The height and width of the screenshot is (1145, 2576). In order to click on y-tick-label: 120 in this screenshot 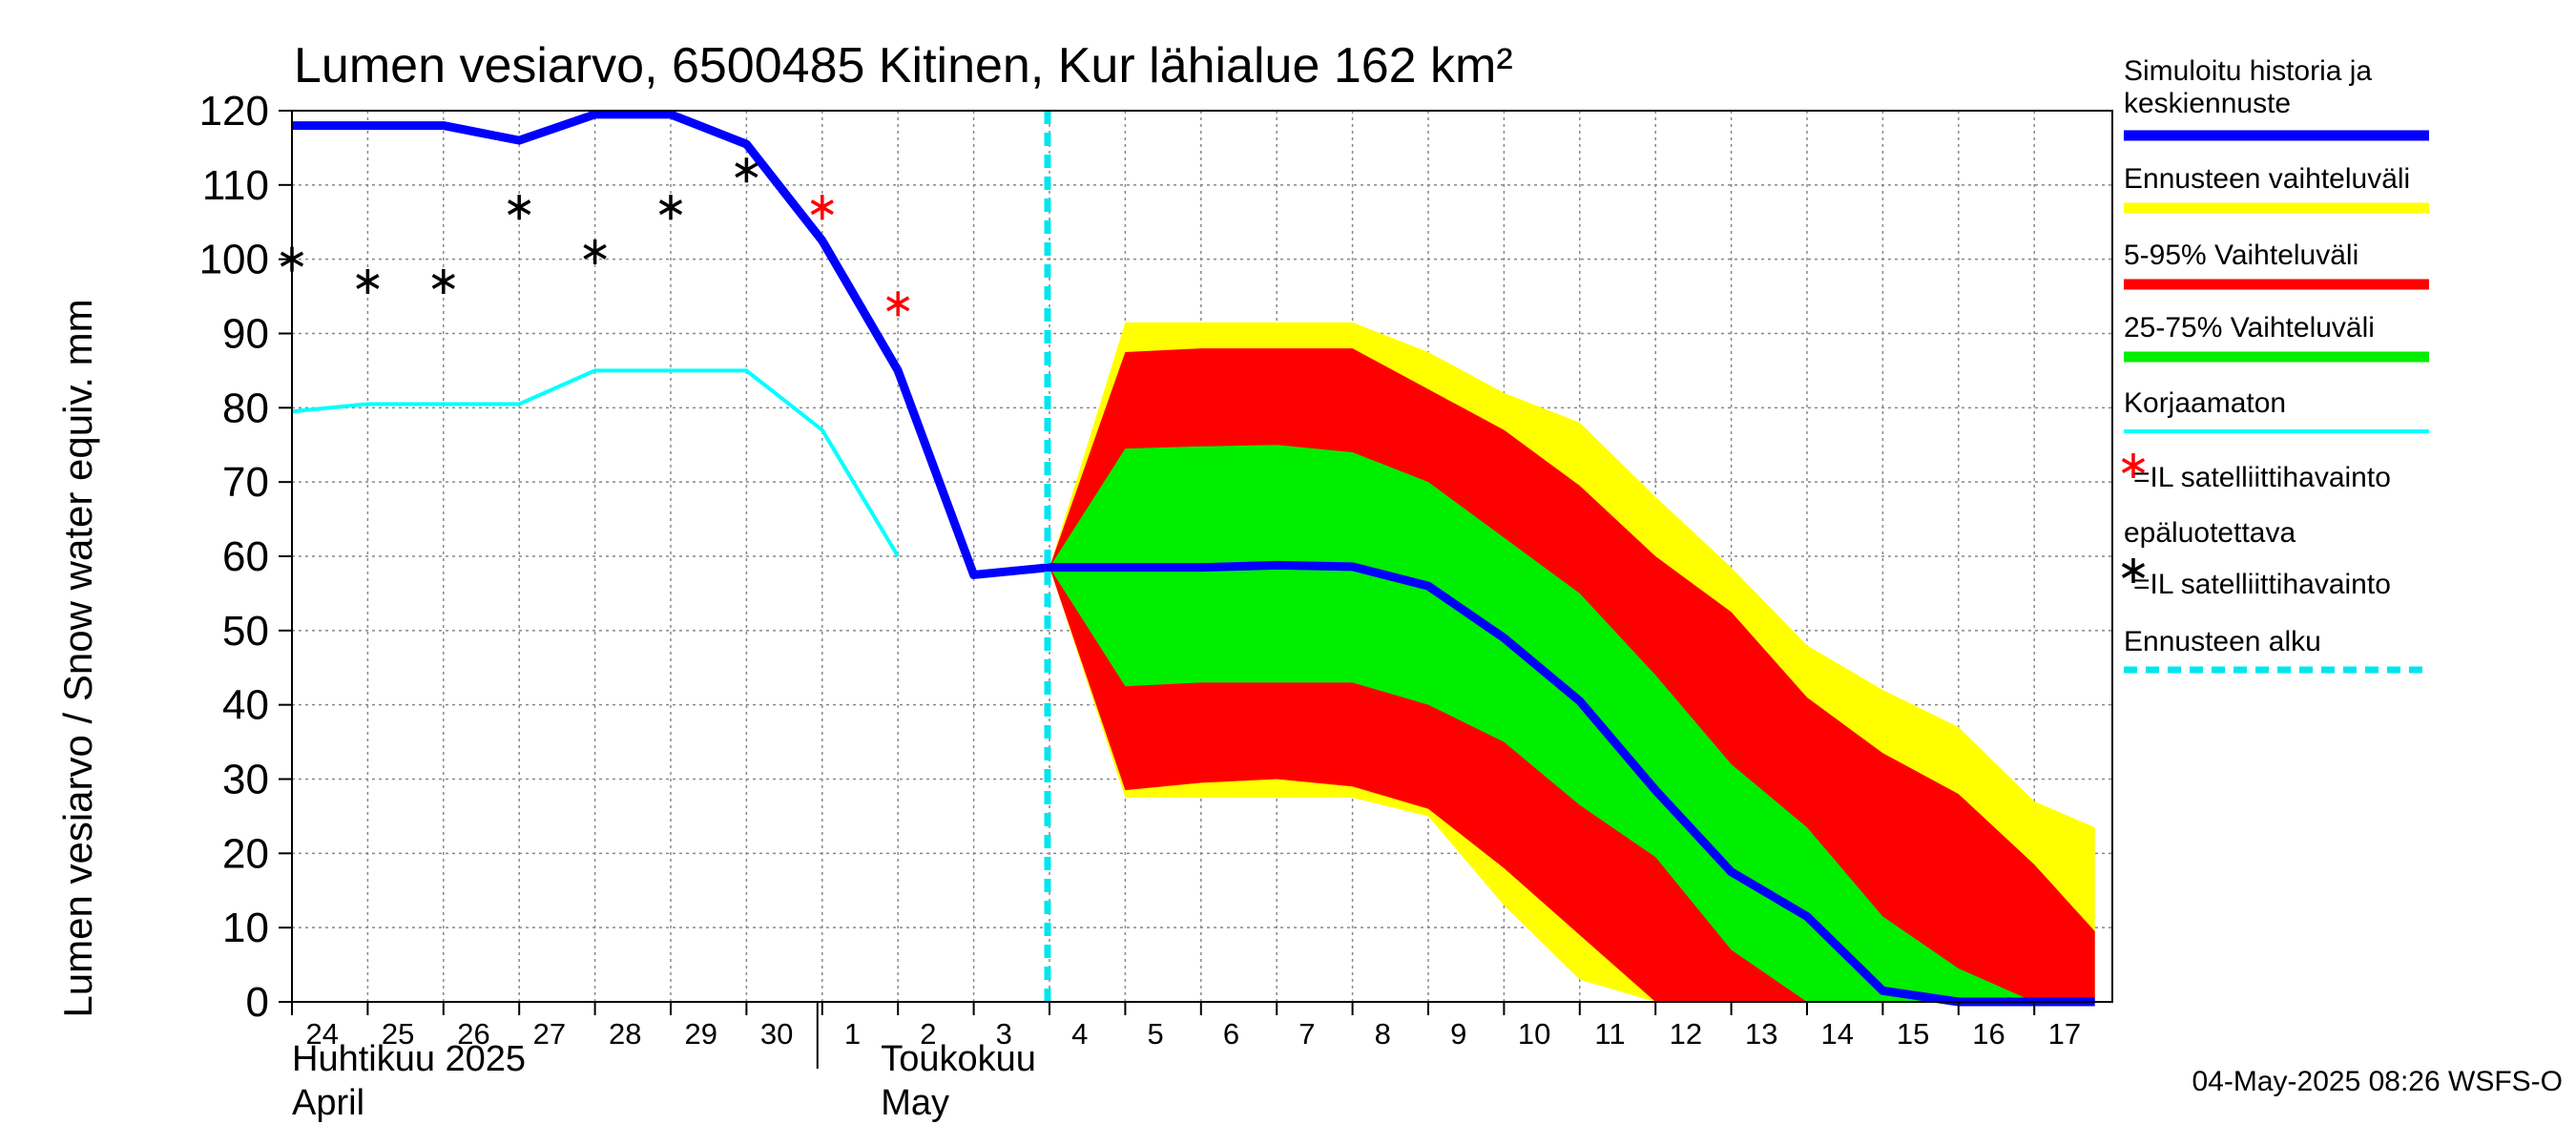, I will do `click(234, 112)`.